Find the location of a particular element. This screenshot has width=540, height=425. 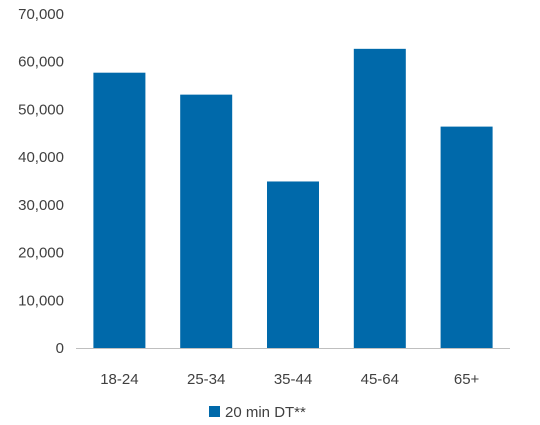

legend-swatch is located at coordinates (214, 411).